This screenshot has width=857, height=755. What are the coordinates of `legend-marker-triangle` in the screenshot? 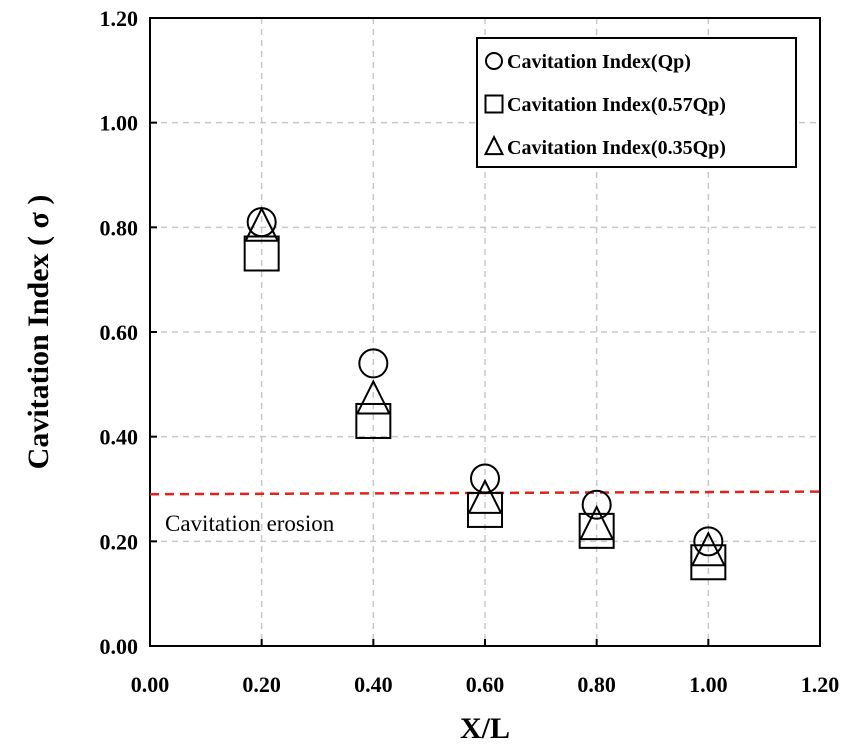 It's located at (494, 145).